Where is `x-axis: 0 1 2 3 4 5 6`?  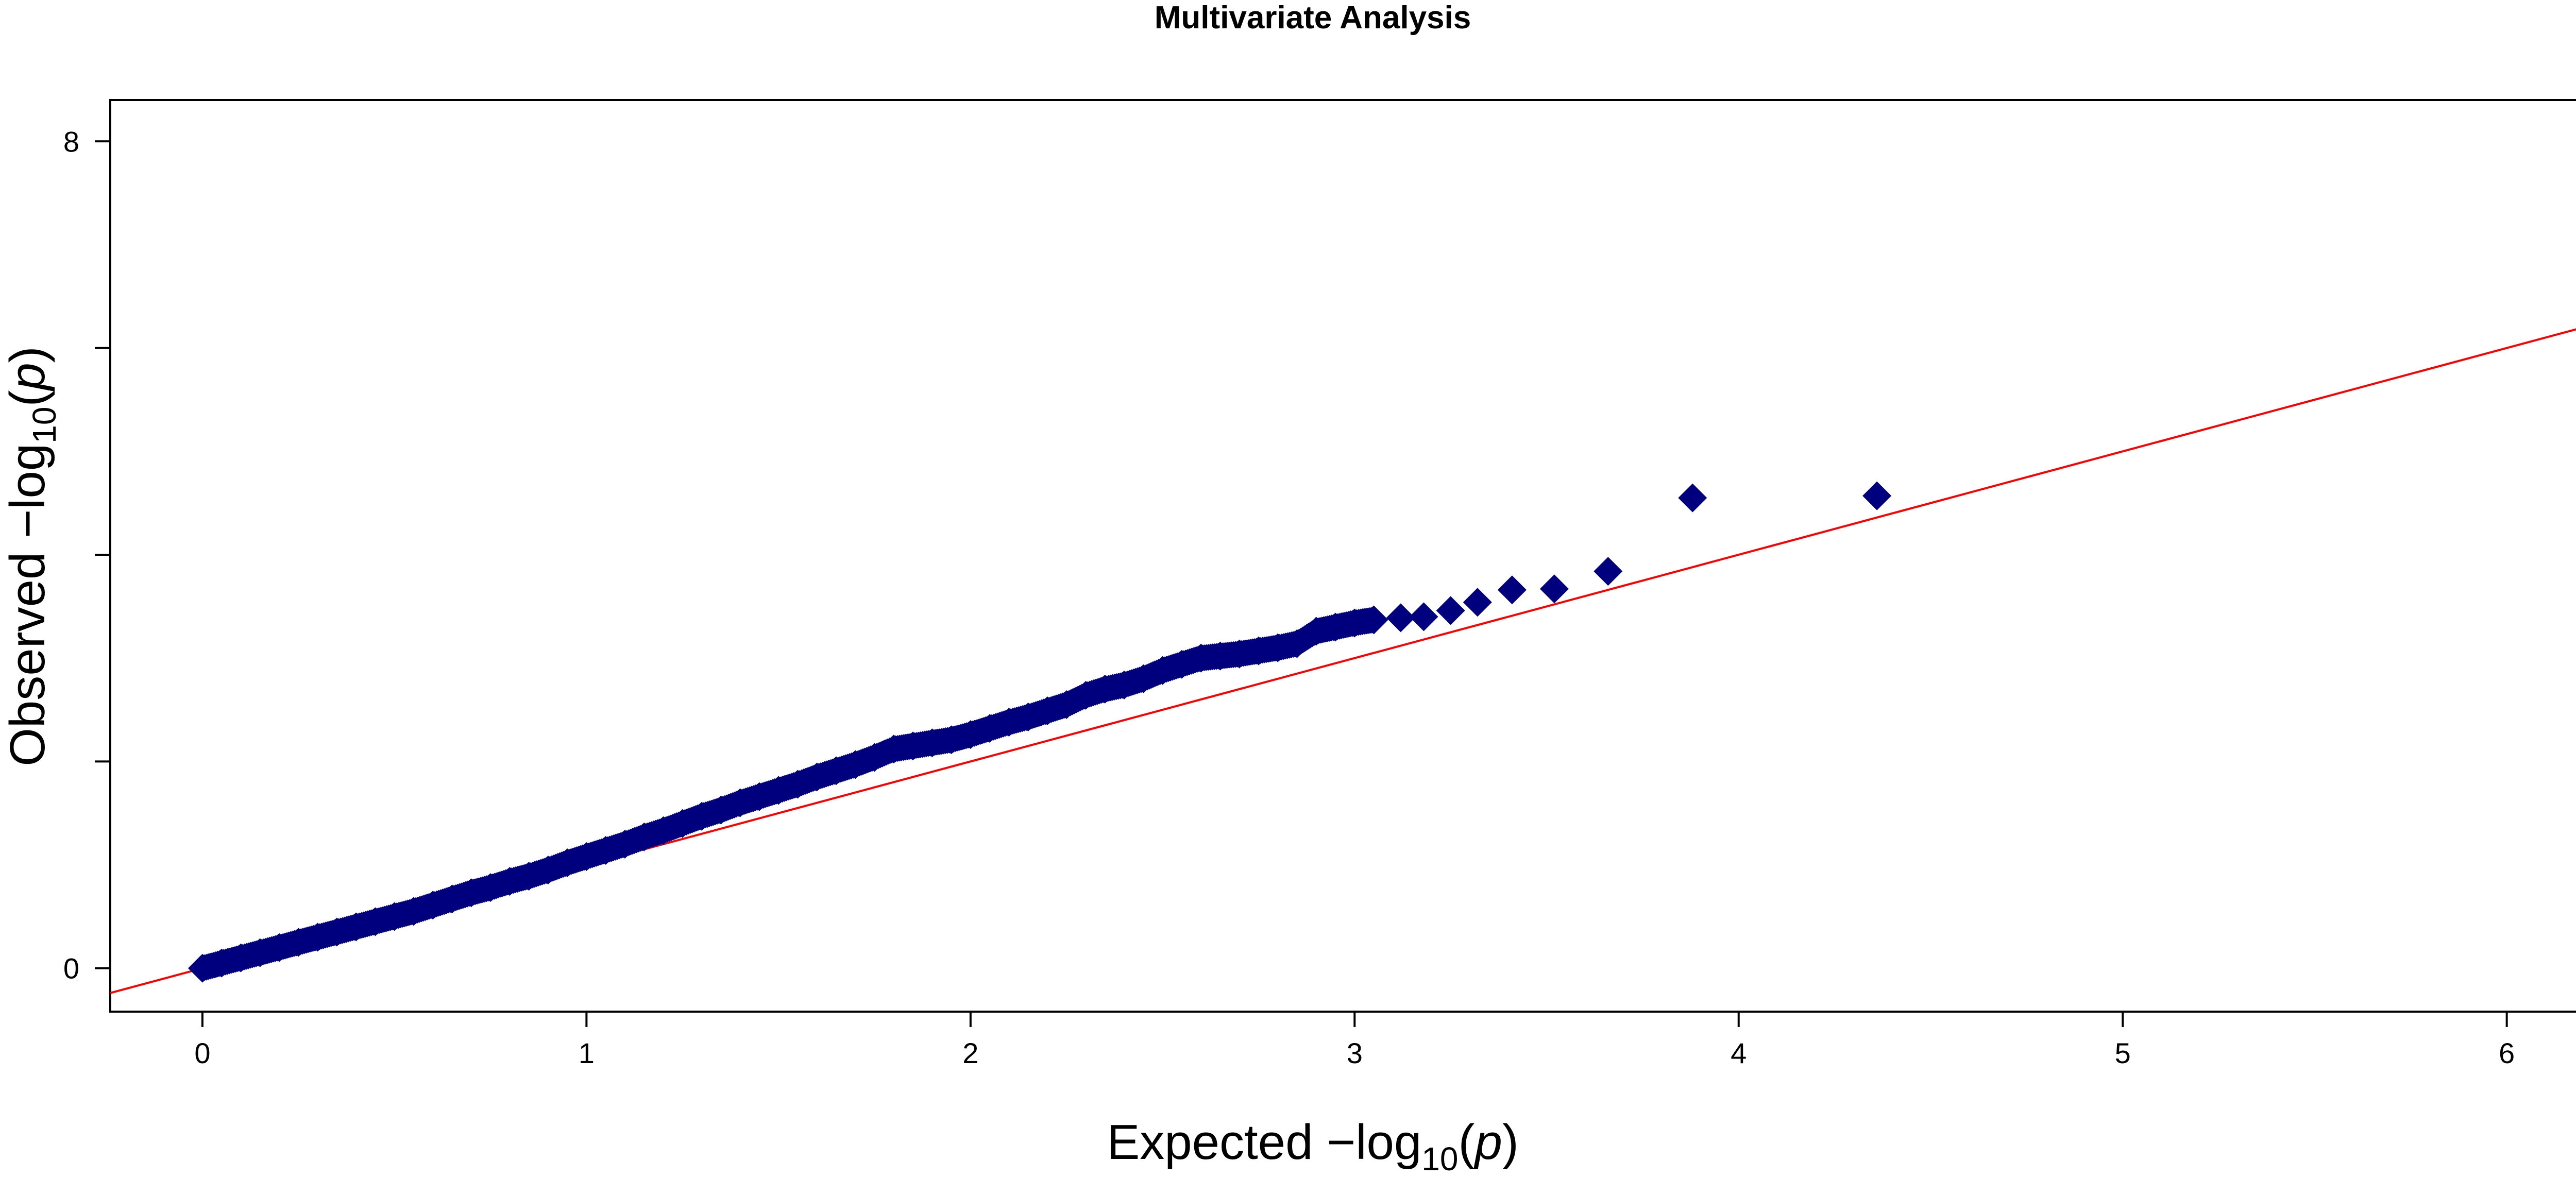 x-axis: 0 1 2 3 4 5 6 is located at coordinates (1354, 1040).